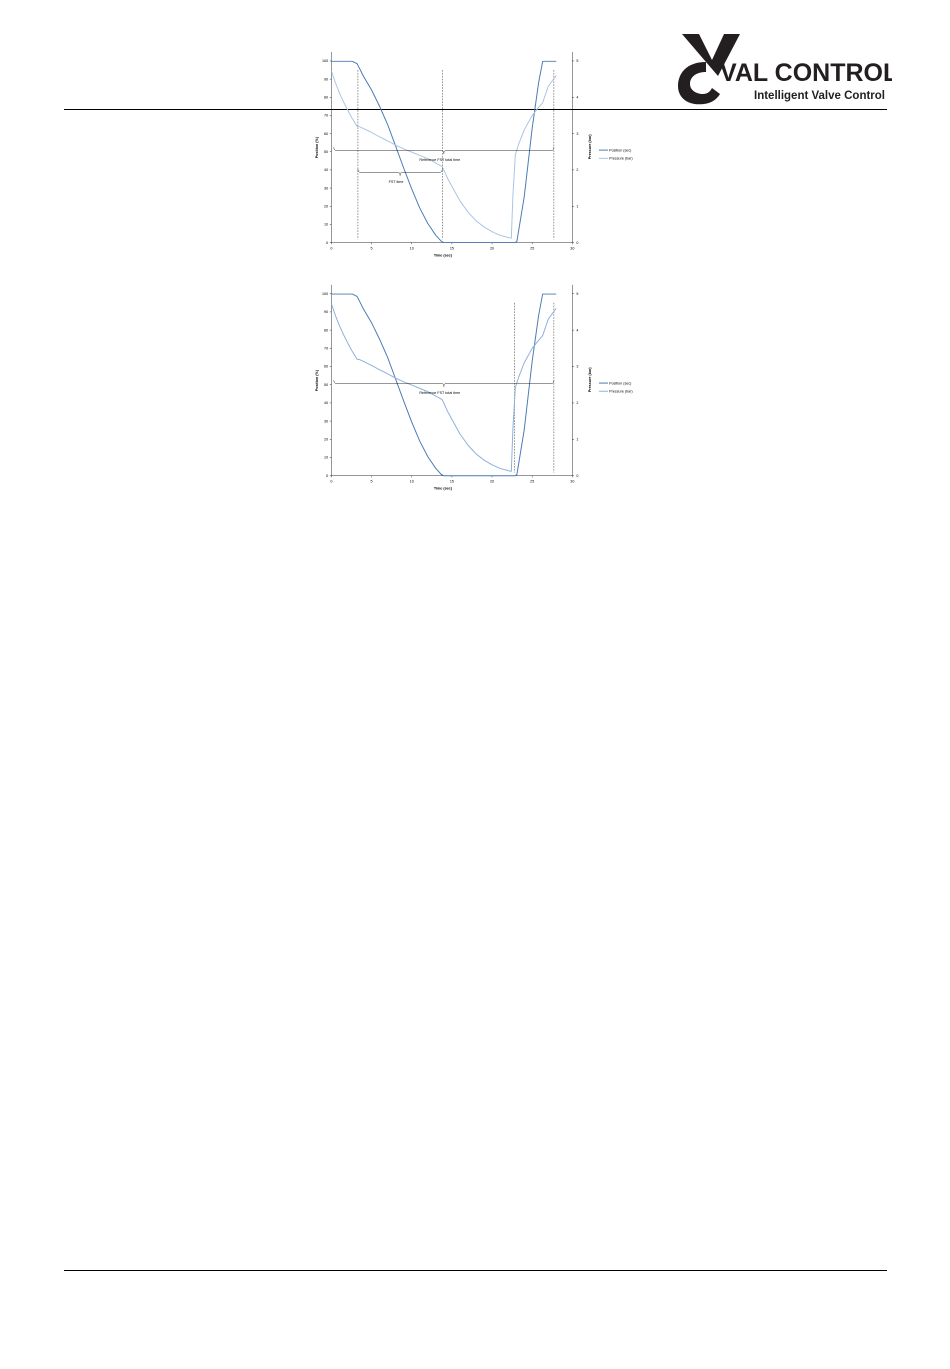 This screenshot has width=950, height=1369. Describe the element at coordinates (819, 96) in the screenshot. I see `brand-tagline: Intelligent Valve Control` at that location.